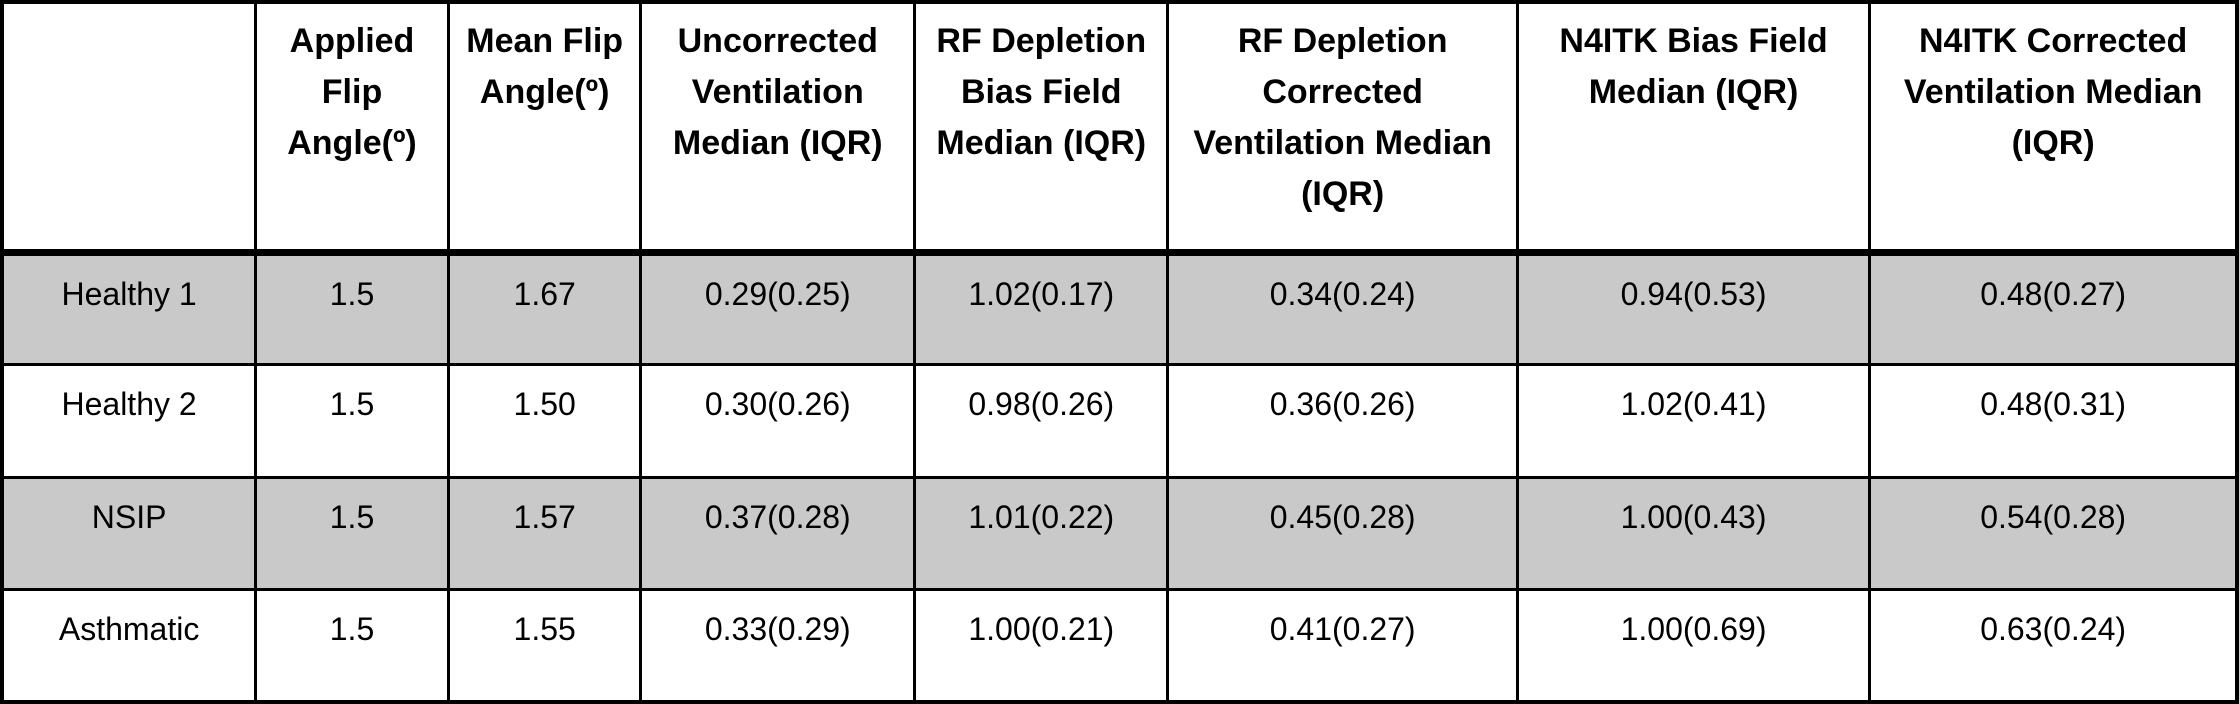 The width and height of the screenshot is (2239, 704). What do you see at coordinates (1041, 128) in the screenshot?
I see `header-cell-rf-depletion-bias-field: RF Depletion Bias Field Median (IQR)` at bounding box center [1041, 128].